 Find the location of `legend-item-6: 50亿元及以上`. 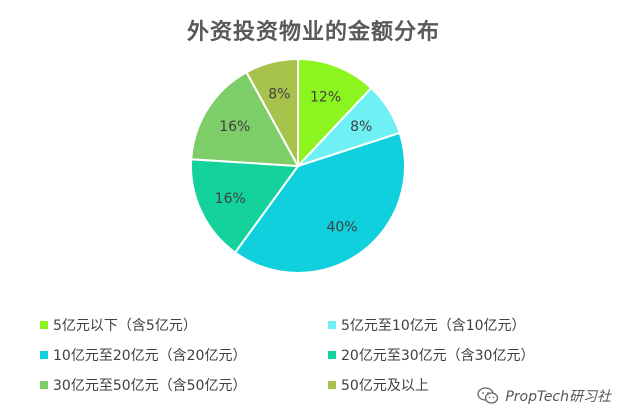

legend-item-6: 50亿元及以上 is located at coordinates (378, 385).